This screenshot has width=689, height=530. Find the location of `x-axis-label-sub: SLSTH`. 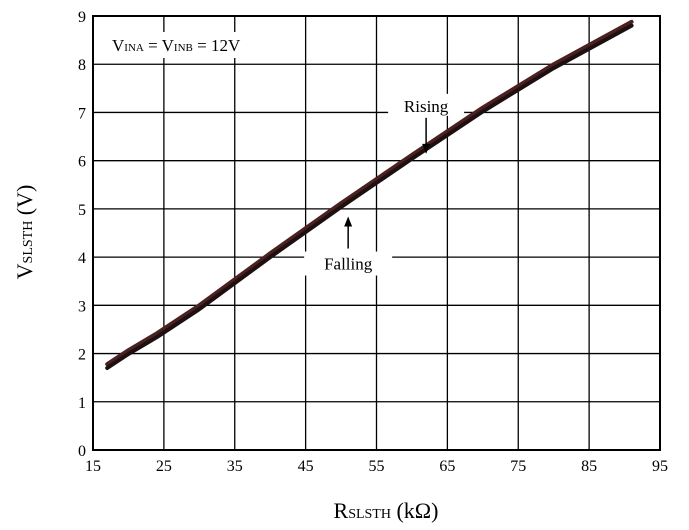

x-axis-label-sub: SLSTH is located at coordinates (369, 514).